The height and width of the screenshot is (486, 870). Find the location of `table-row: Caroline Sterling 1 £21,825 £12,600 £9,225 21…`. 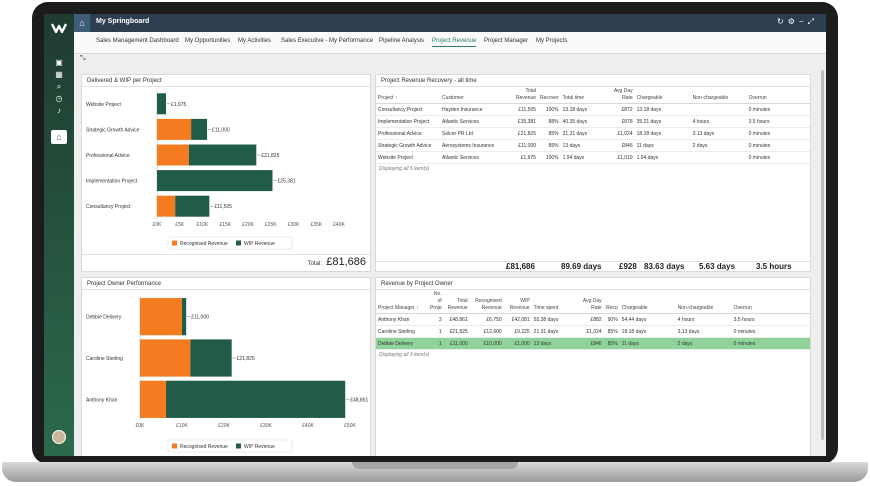

table-row: Caroline Sterling 1 £21,825 £12,600 £9,225 21… is located at coordinates (593, 331).